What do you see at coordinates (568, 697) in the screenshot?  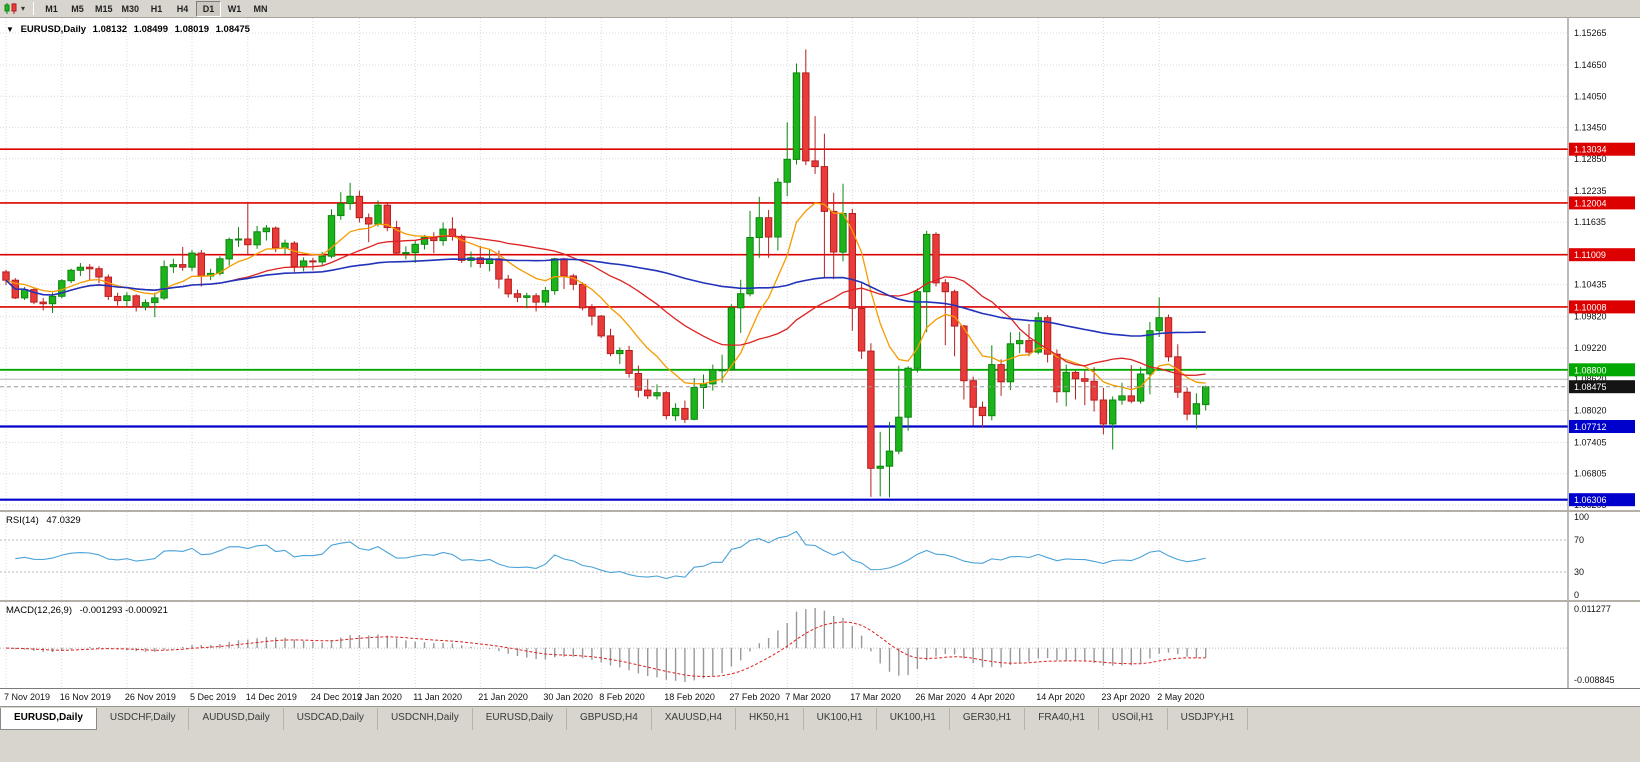 I see `time-label: 30 Jan 2020` at bounding box center [568, 697].